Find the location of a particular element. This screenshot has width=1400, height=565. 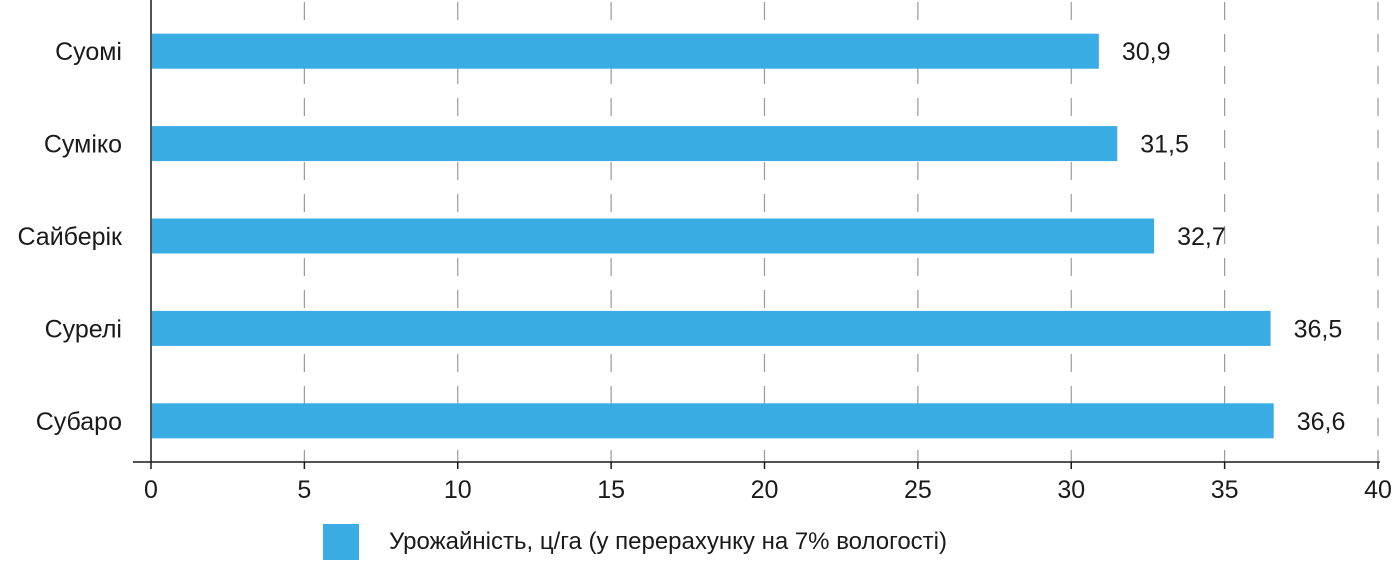

value-label: 36,6 is located at coordinates (1321, 422).